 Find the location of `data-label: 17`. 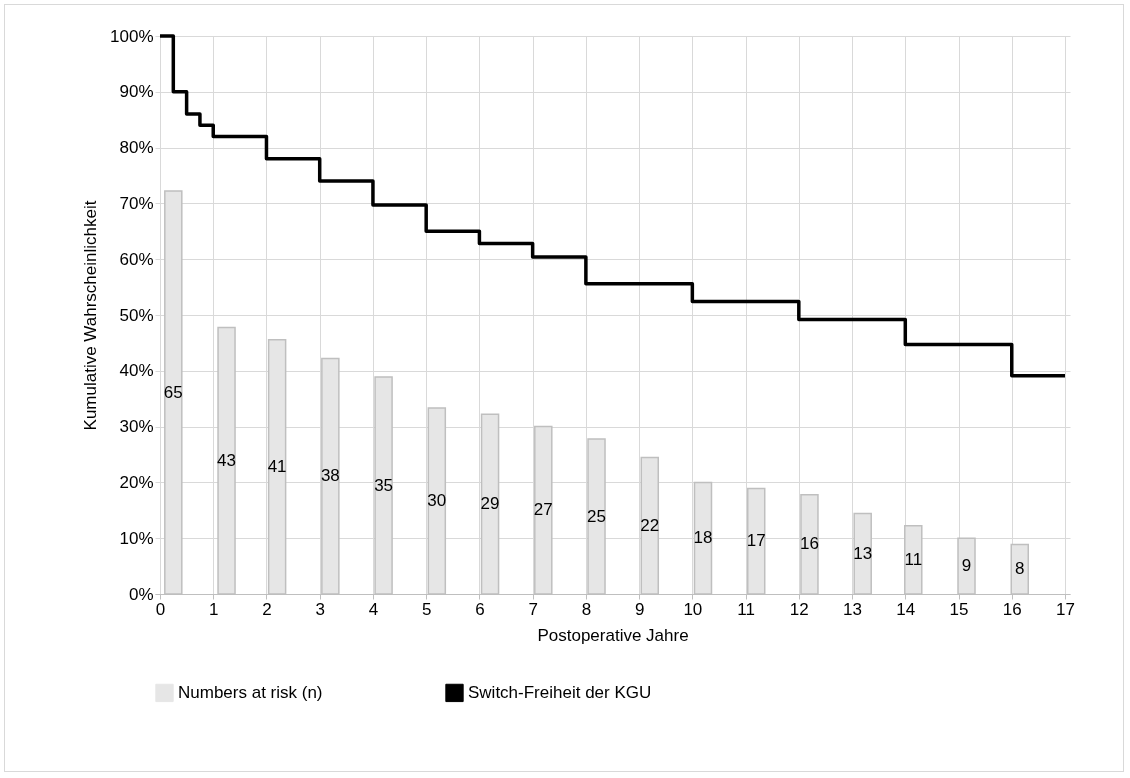

data-label: 17 is located at coordinates (756, 541).